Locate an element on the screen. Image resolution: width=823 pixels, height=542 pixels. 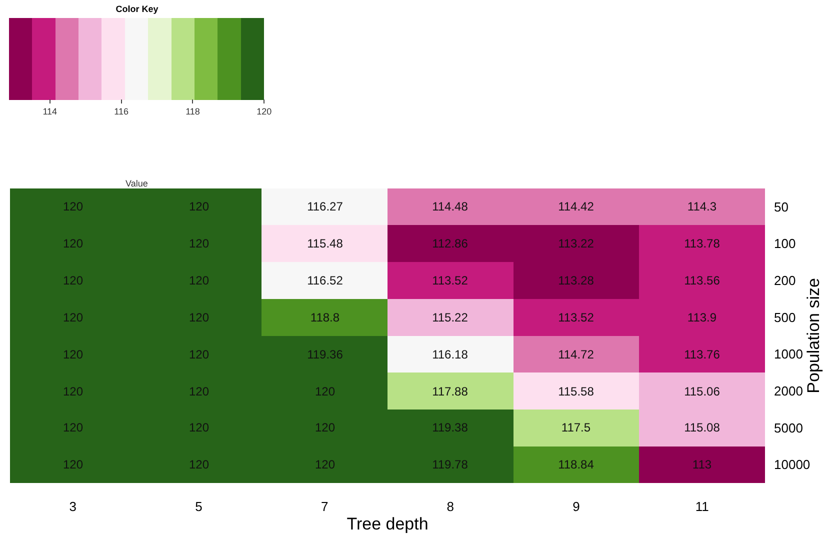
data-label: 114.48 is located at coordinates (450, 207).